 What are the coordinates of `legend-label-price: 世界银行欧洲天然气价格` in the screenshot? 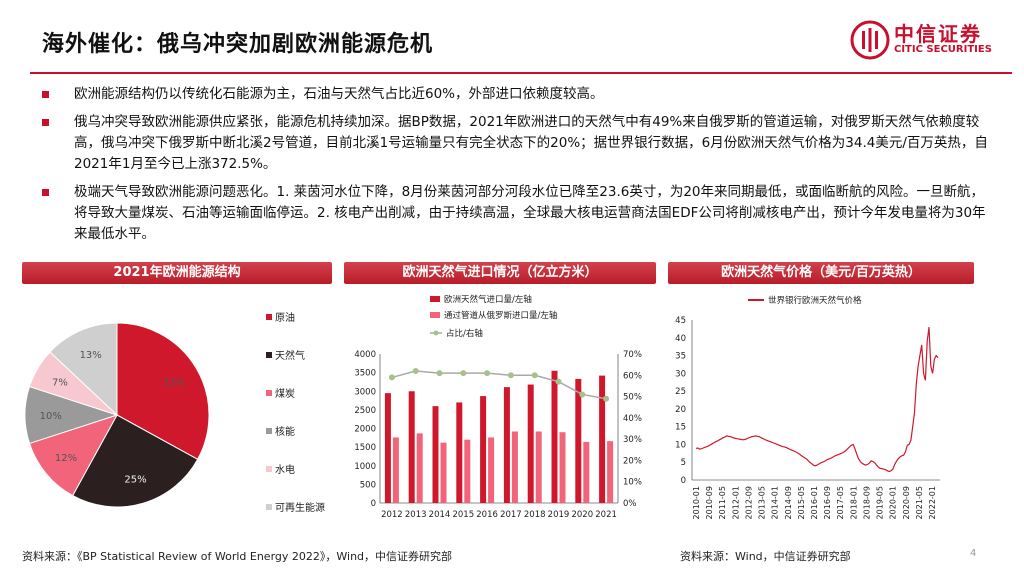 It's located at (815, 300).